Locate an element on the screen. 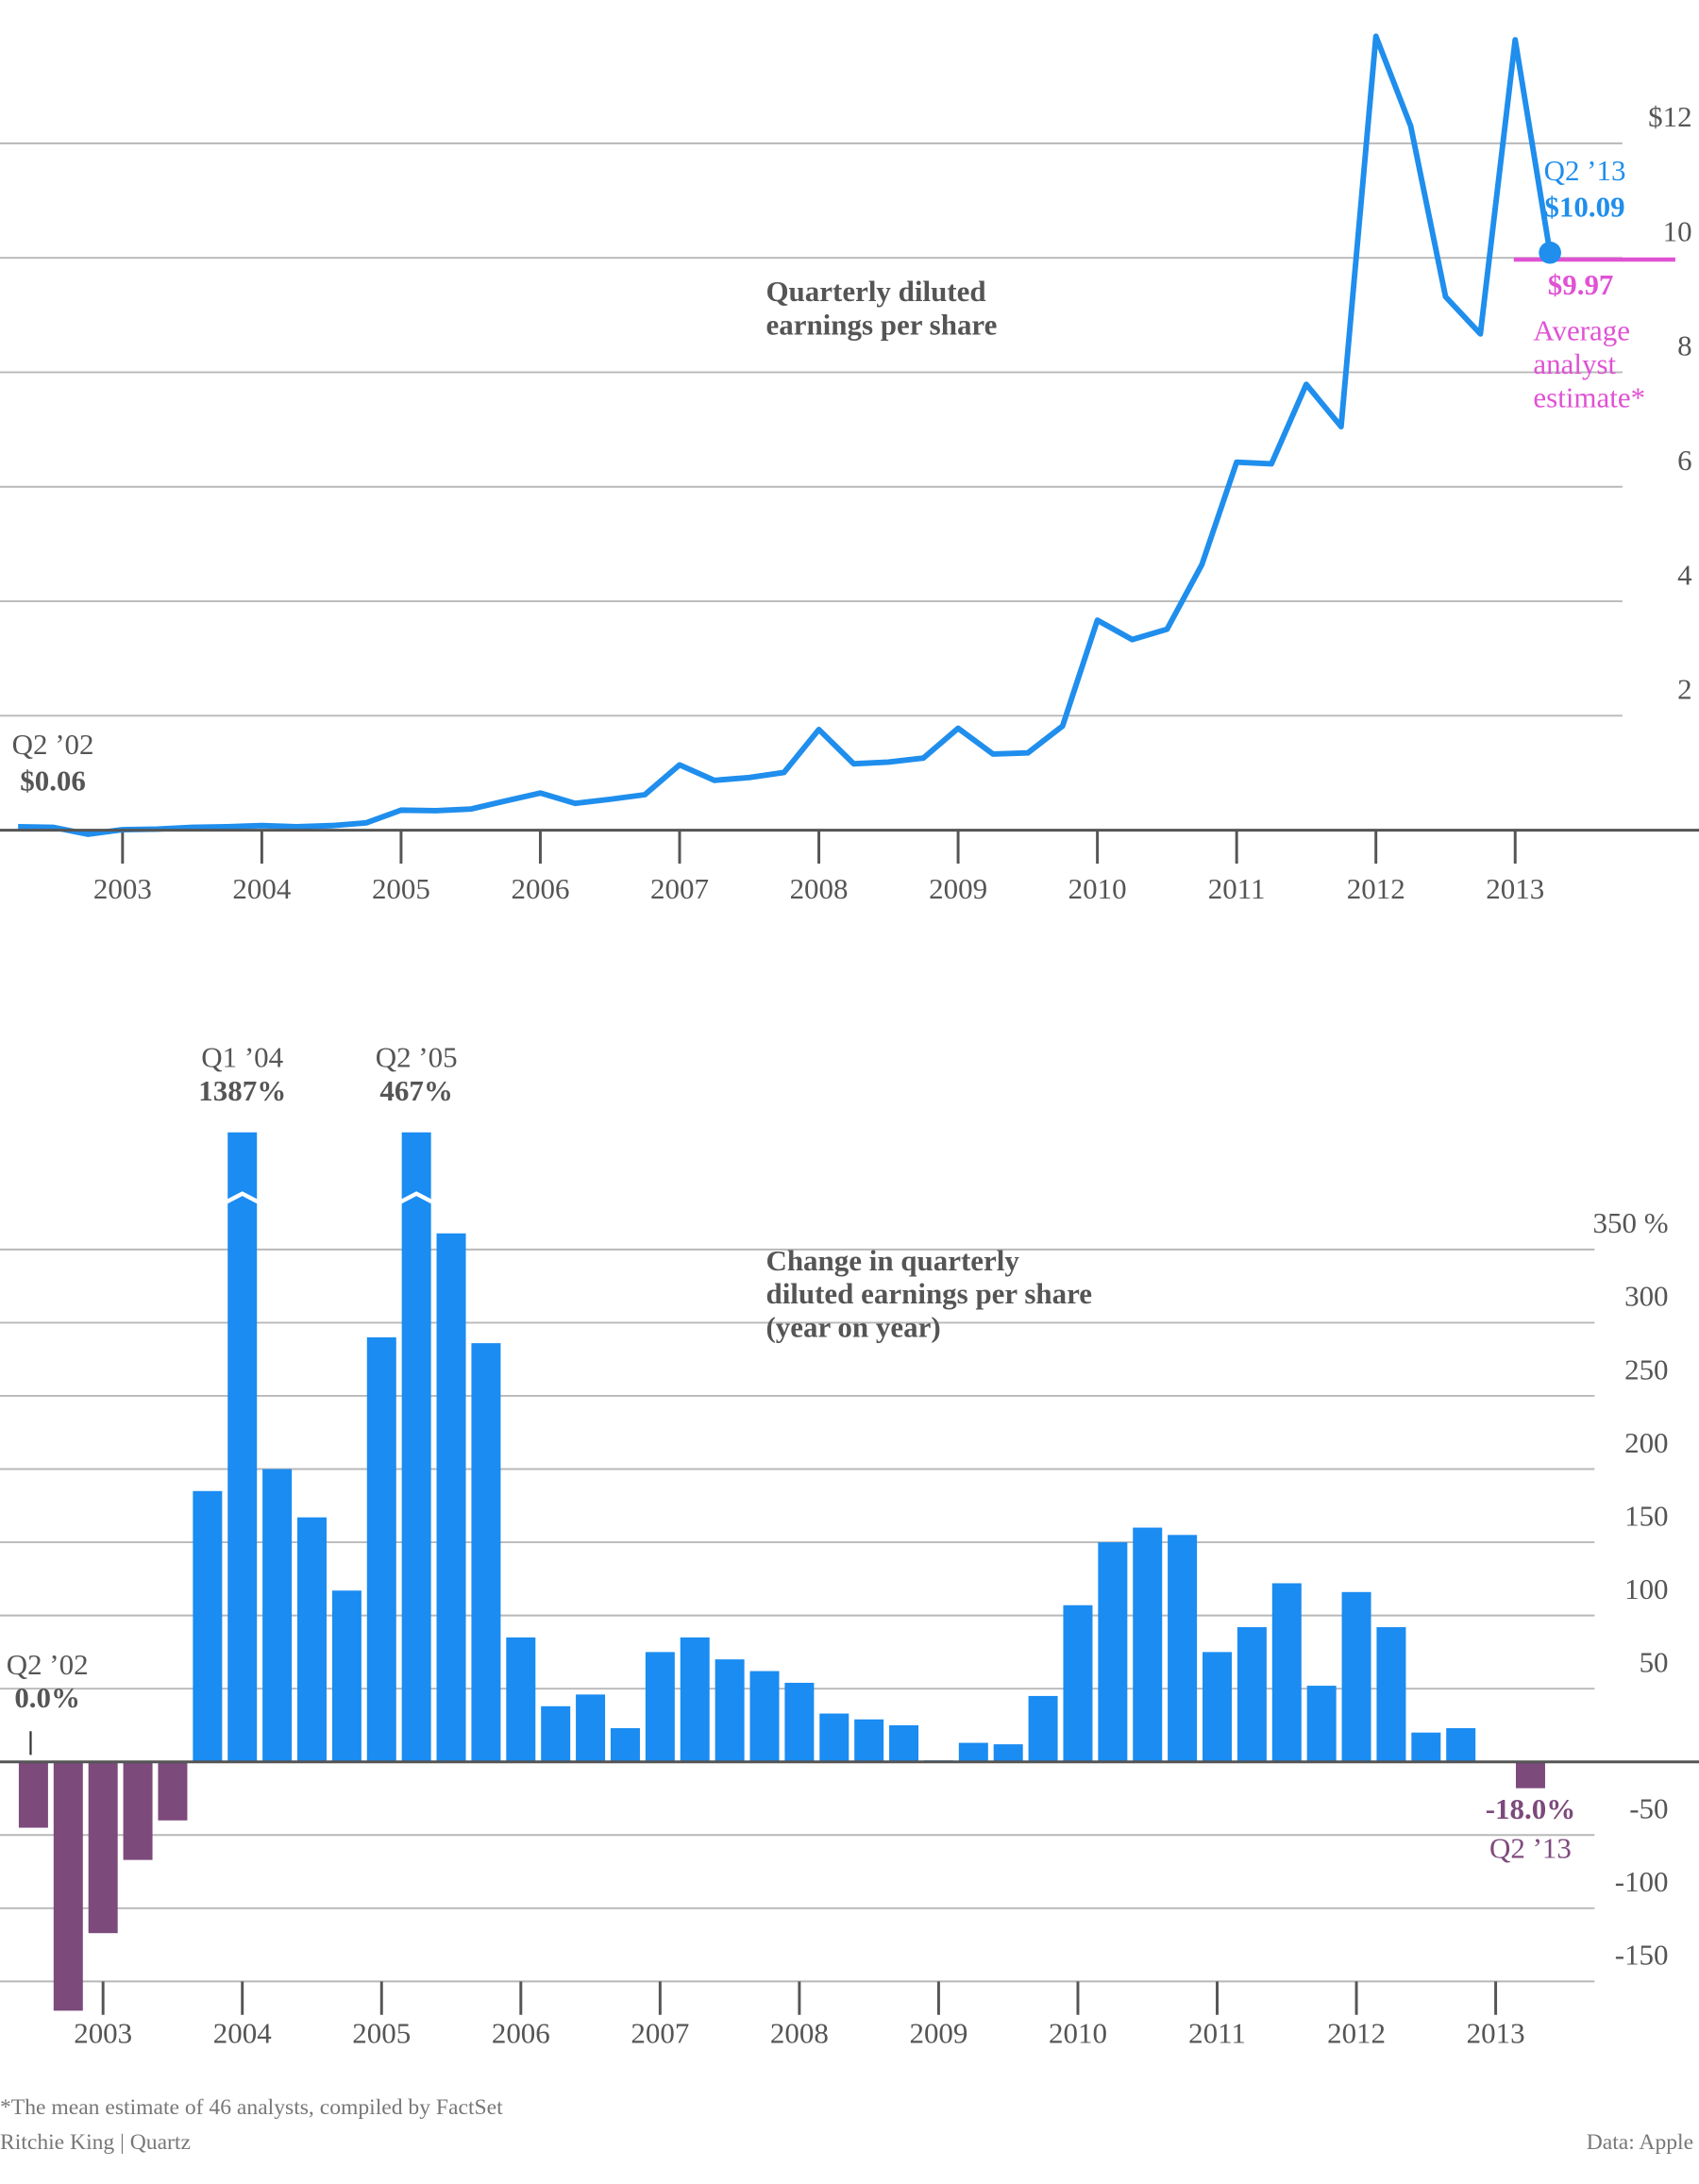 Image resolution: width=1699 pixels, height=2184 pixels. estimate-label: Average is located at coordinates (1581, 330).